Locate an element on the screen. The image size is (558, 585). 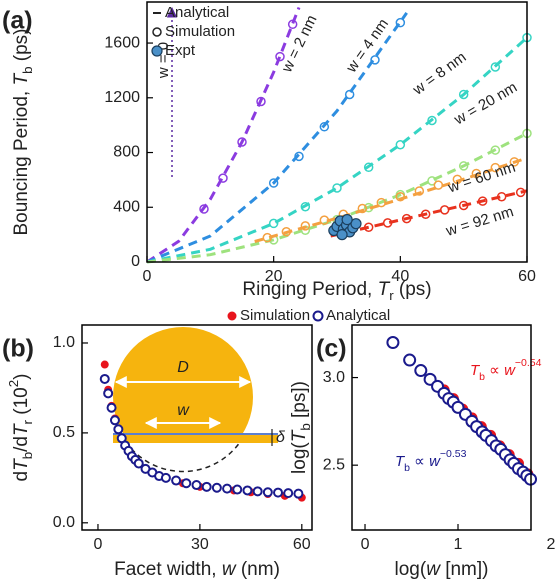
fit-annotation-part: b is located at coordinates (407, 468).